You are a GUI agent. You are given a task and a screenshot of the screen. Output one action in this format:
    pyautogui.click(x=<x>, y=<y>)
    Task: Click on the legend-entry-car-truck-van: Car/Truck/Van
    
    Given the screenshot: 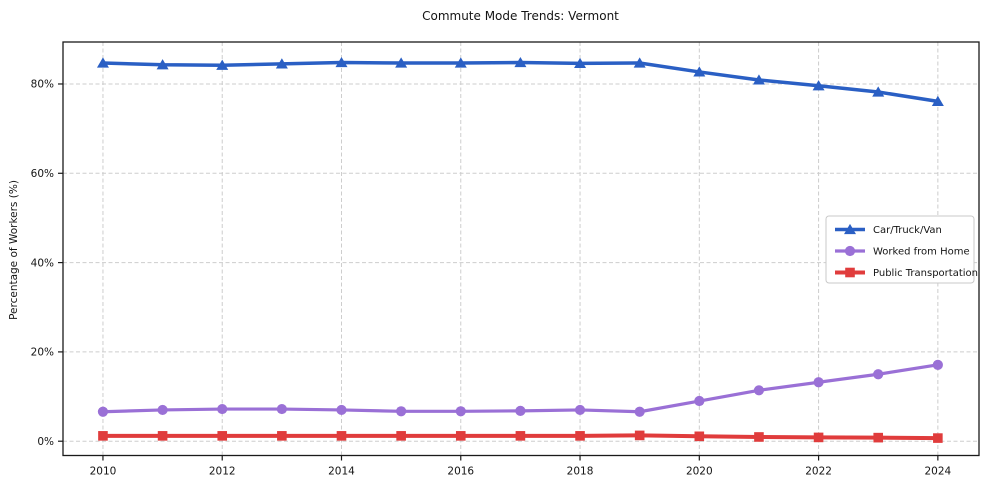 What is the action you would take?
    pyautogui.click(x=888, y=229)
    